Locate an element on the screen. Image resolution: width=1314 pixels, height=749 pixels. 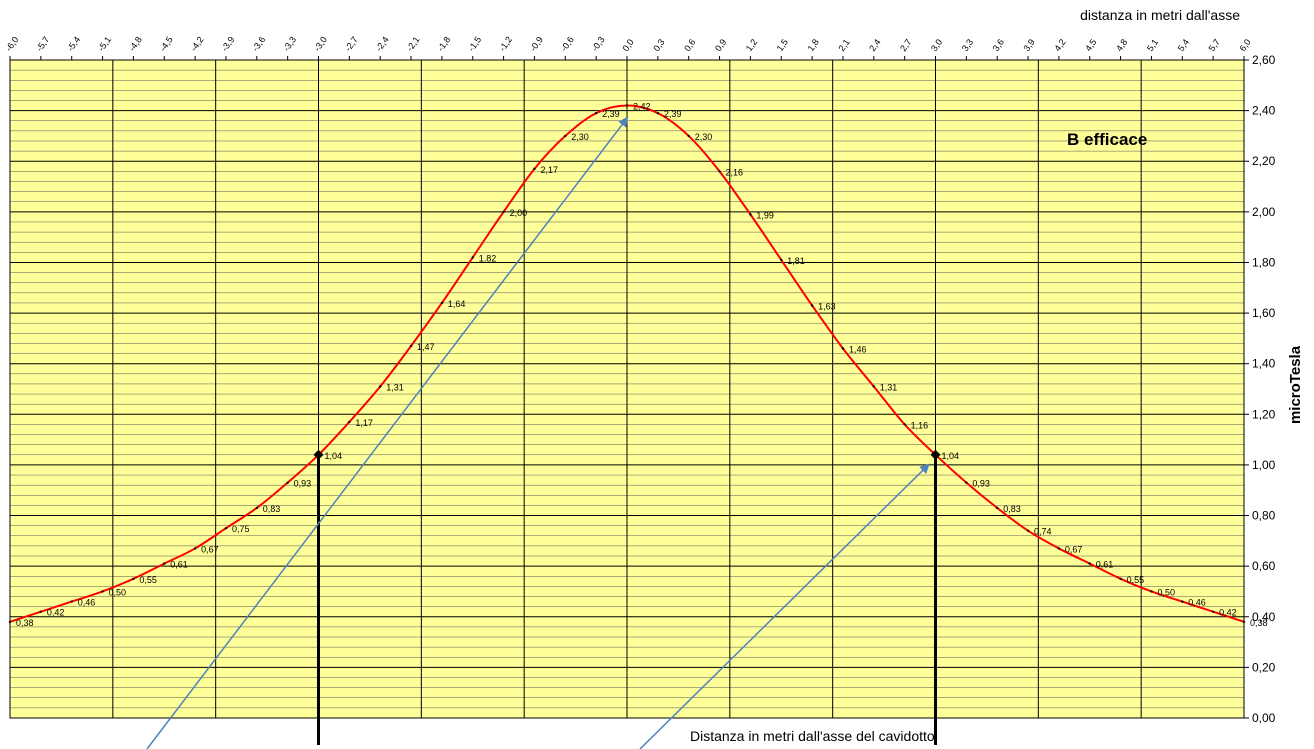
y-tick-label: 0,40 is located at coordinates (1264, 617).